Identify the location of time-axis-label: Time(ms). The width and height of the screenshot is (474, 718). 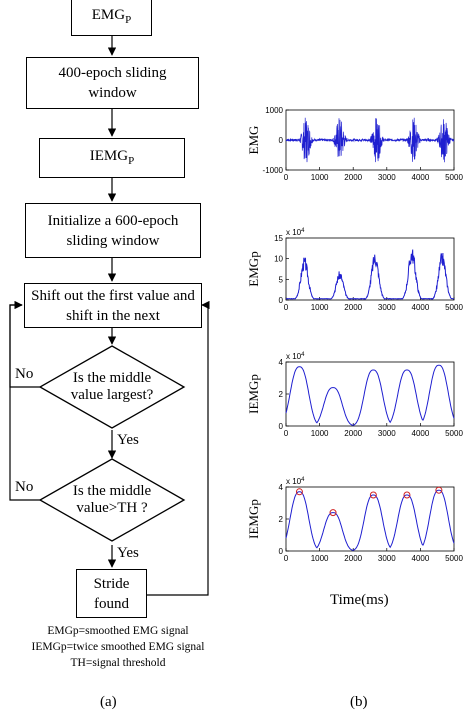
(359, 600).